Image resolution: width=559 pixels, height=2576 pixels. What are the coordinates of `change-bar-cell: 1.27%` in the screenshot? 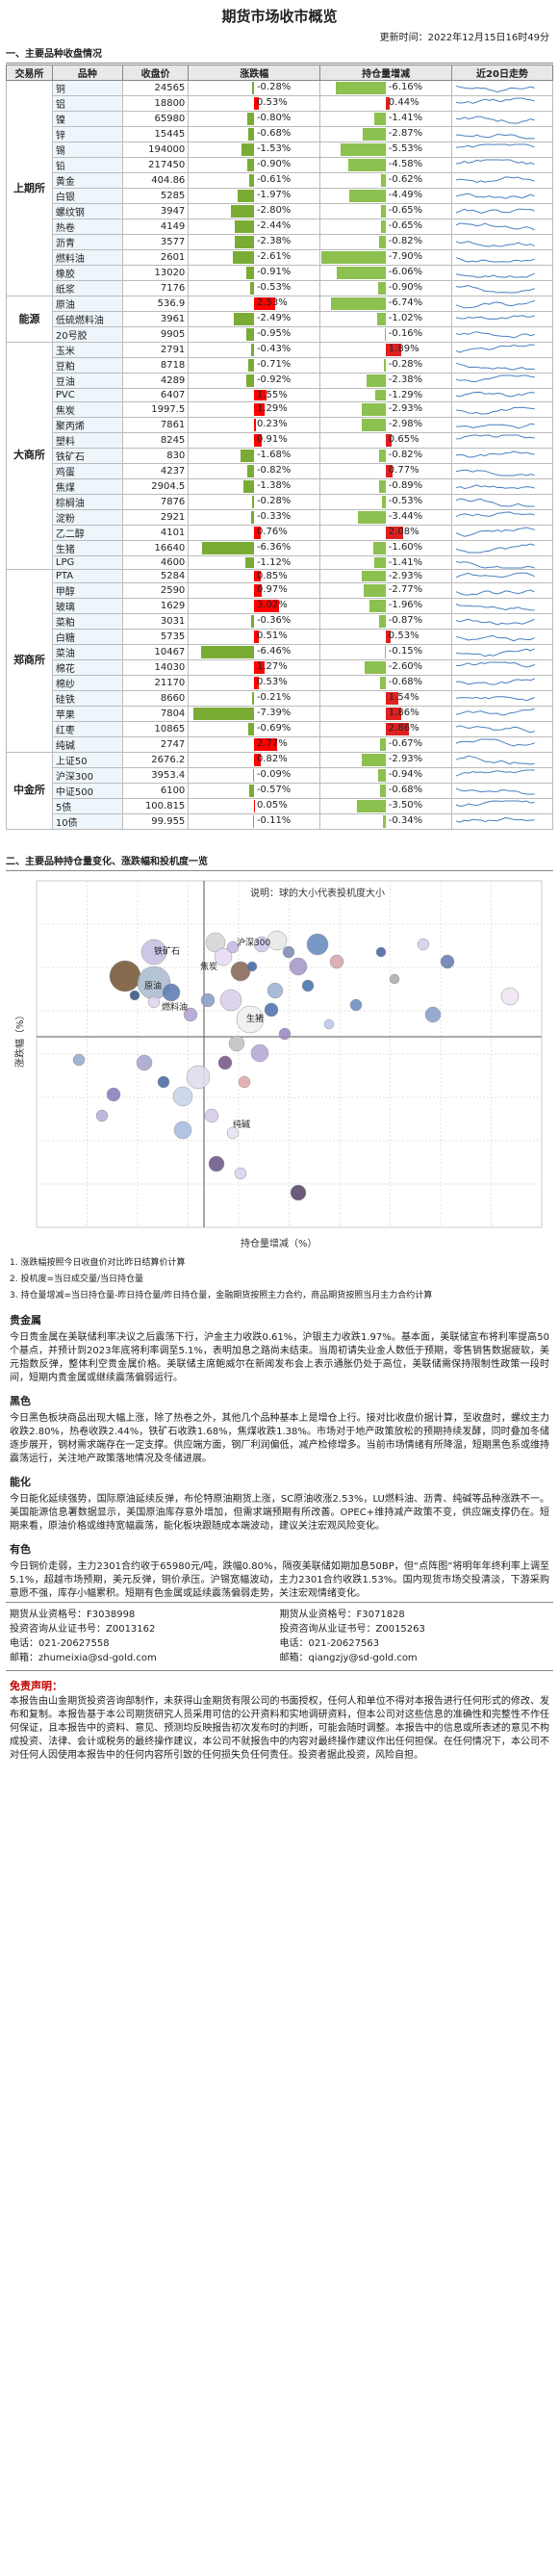 It's located at (255, 667).